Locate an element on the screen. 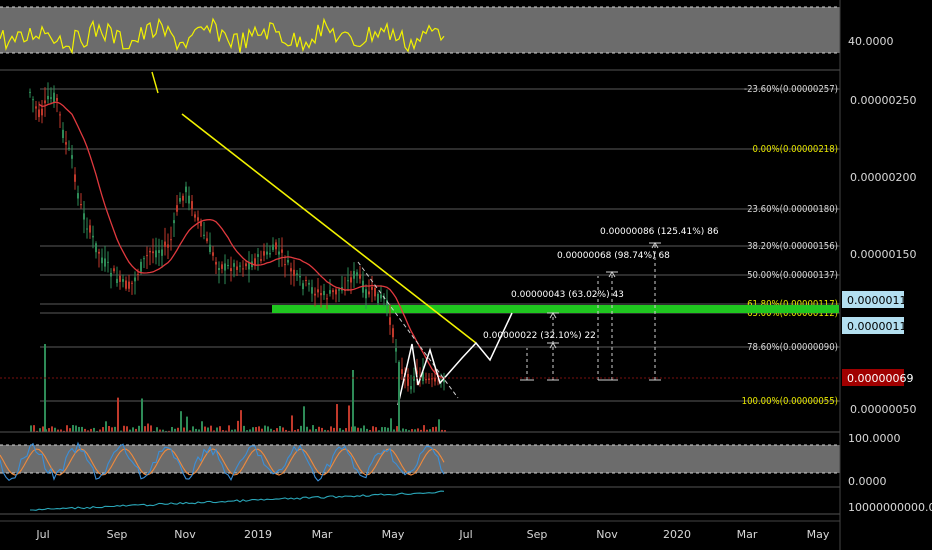  time-tick: 2020 is located at coordinates (677, 534).